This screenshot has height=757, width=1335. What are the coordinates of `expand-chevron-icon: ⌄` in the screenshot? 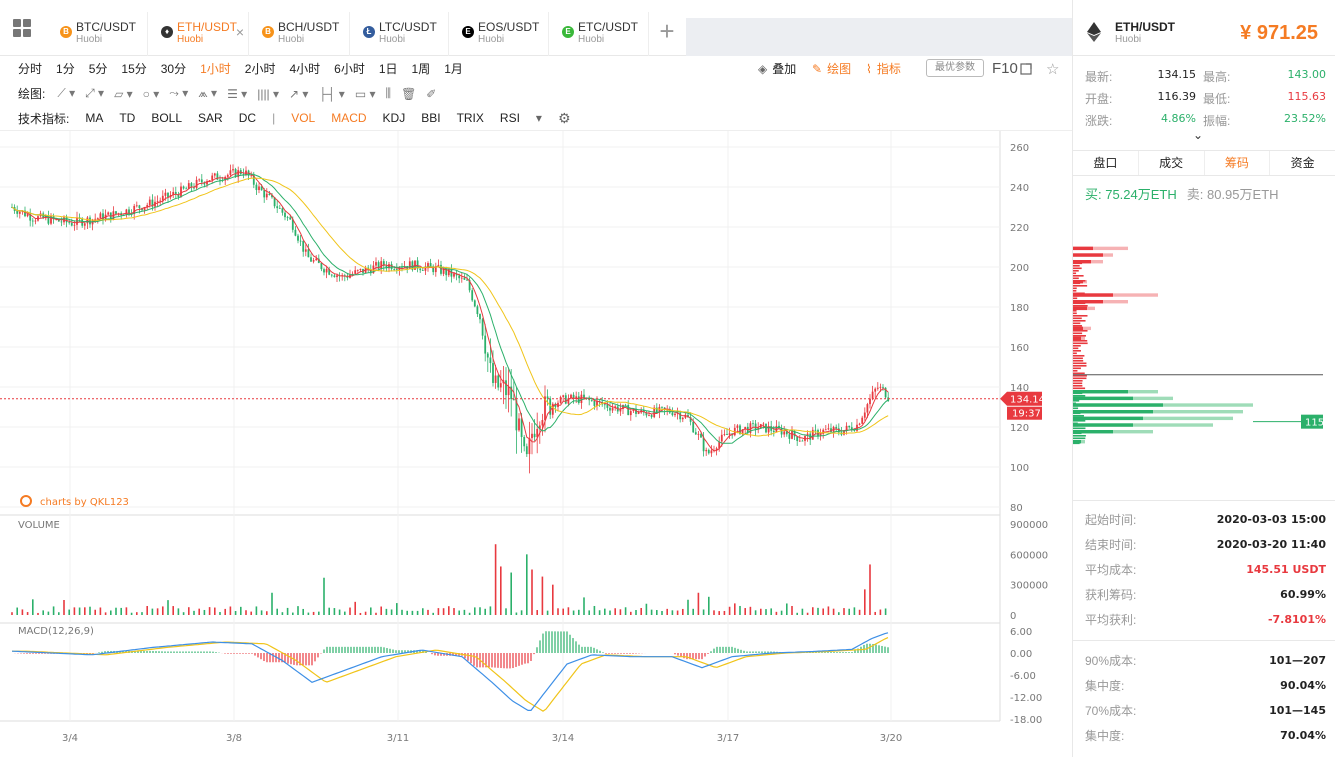 It's located at (1198, 135).